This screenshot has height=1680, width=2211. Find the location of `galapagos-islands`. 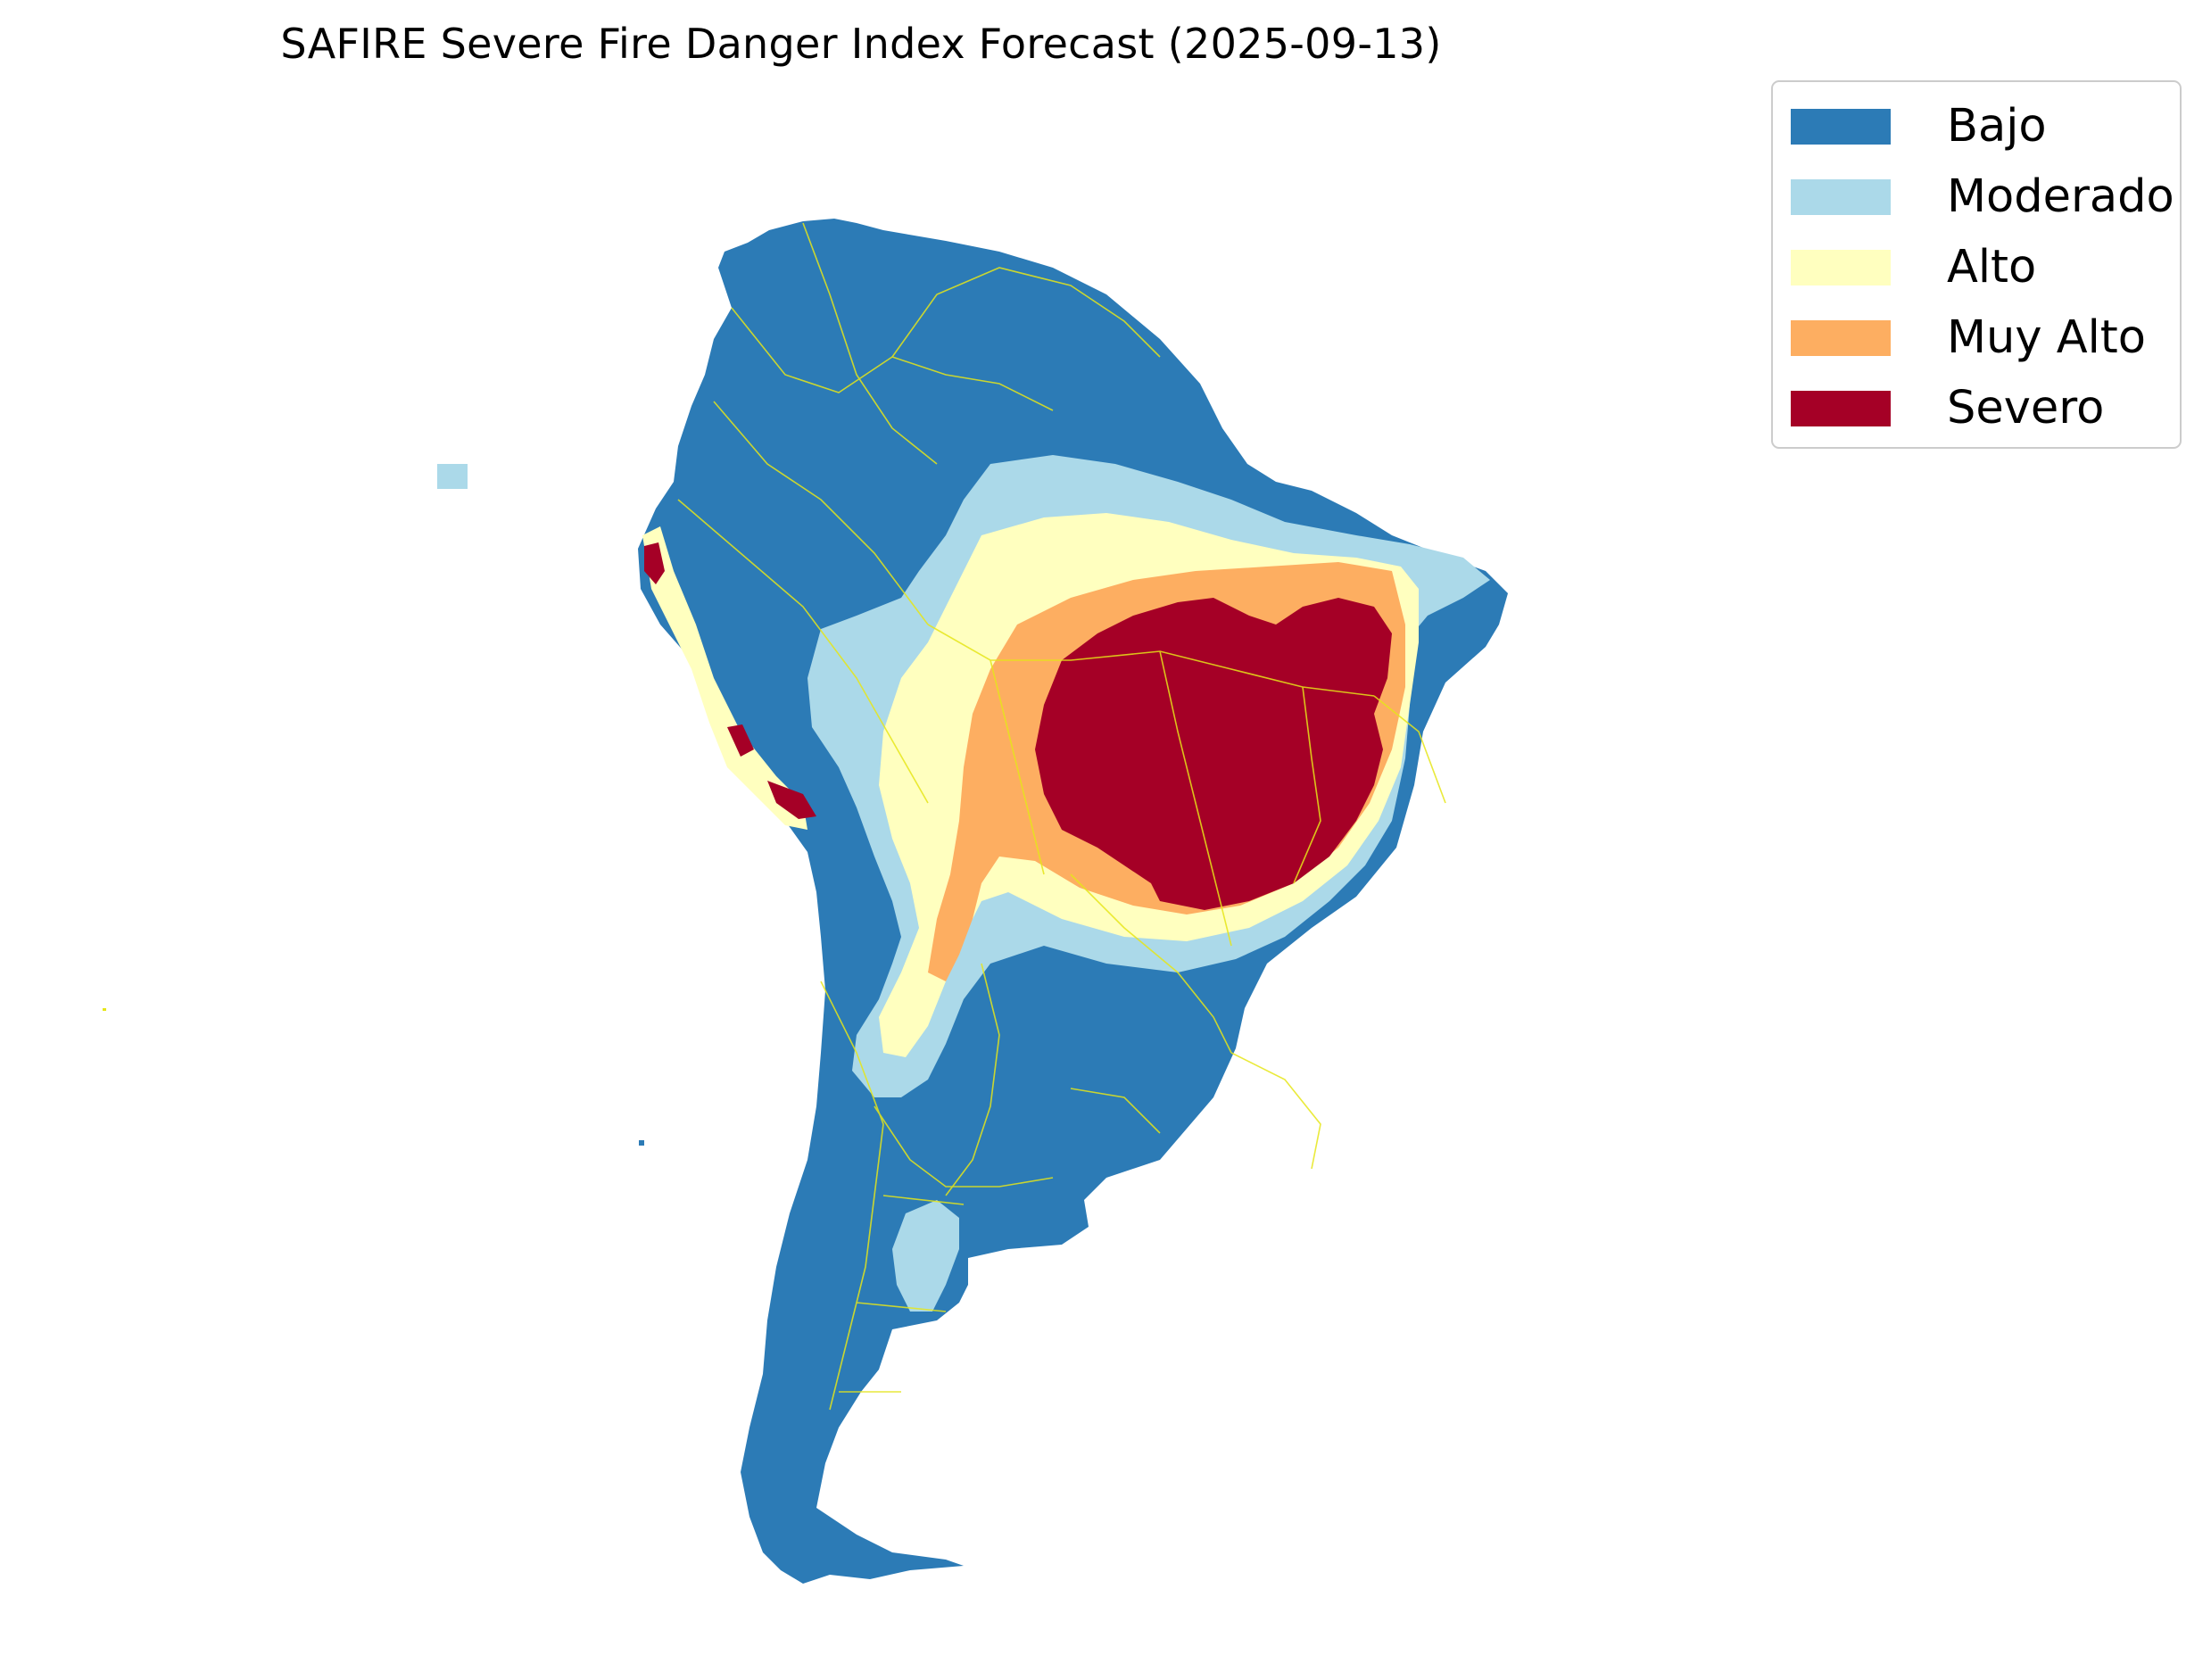

galapagos-islands is located at coordinates (452, 476).